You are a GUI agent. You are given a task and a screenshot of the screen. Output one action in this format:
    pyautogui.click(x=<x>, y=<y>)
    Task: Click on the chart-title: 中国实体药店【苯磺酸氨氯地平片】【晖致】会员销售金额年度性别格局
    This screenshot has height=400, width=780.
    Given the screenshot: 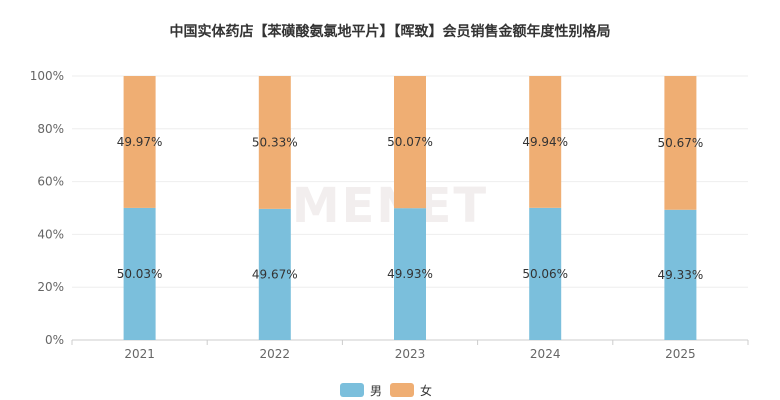 What is the action you would take?
    pyautogui.click(x=390, y=31)
    